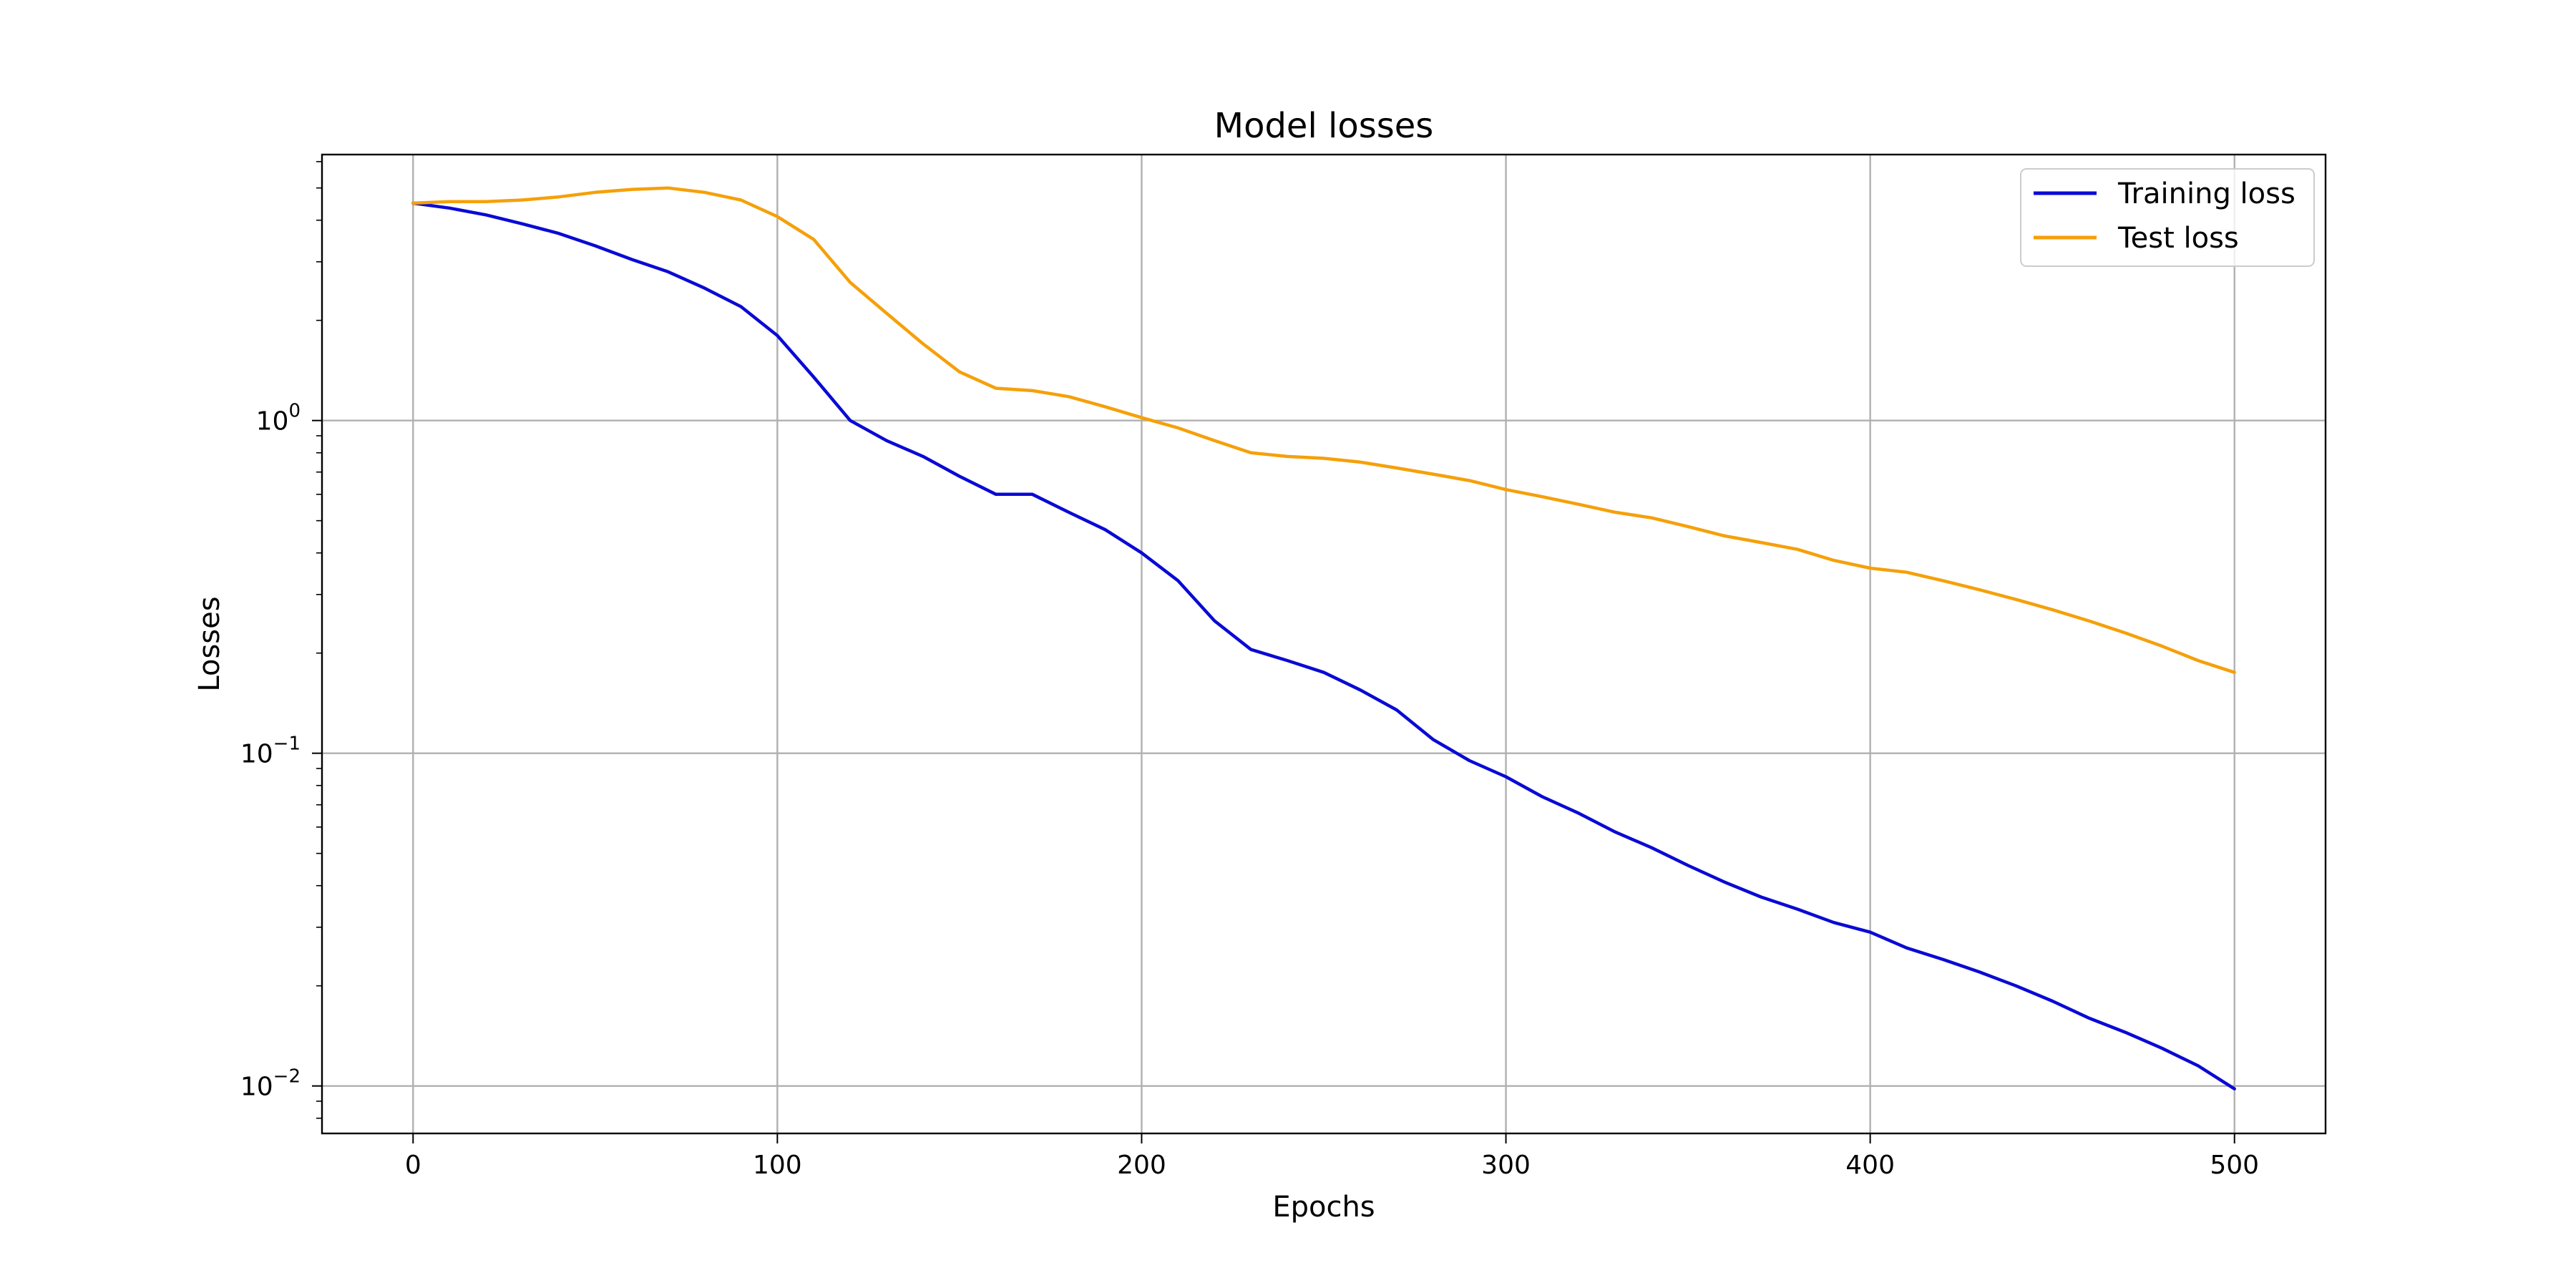  What do you see at coordinates (270, 1084) in the screenshot?
I see `y-tick-label: 10⁻²` at bounding box center [270, 1084].